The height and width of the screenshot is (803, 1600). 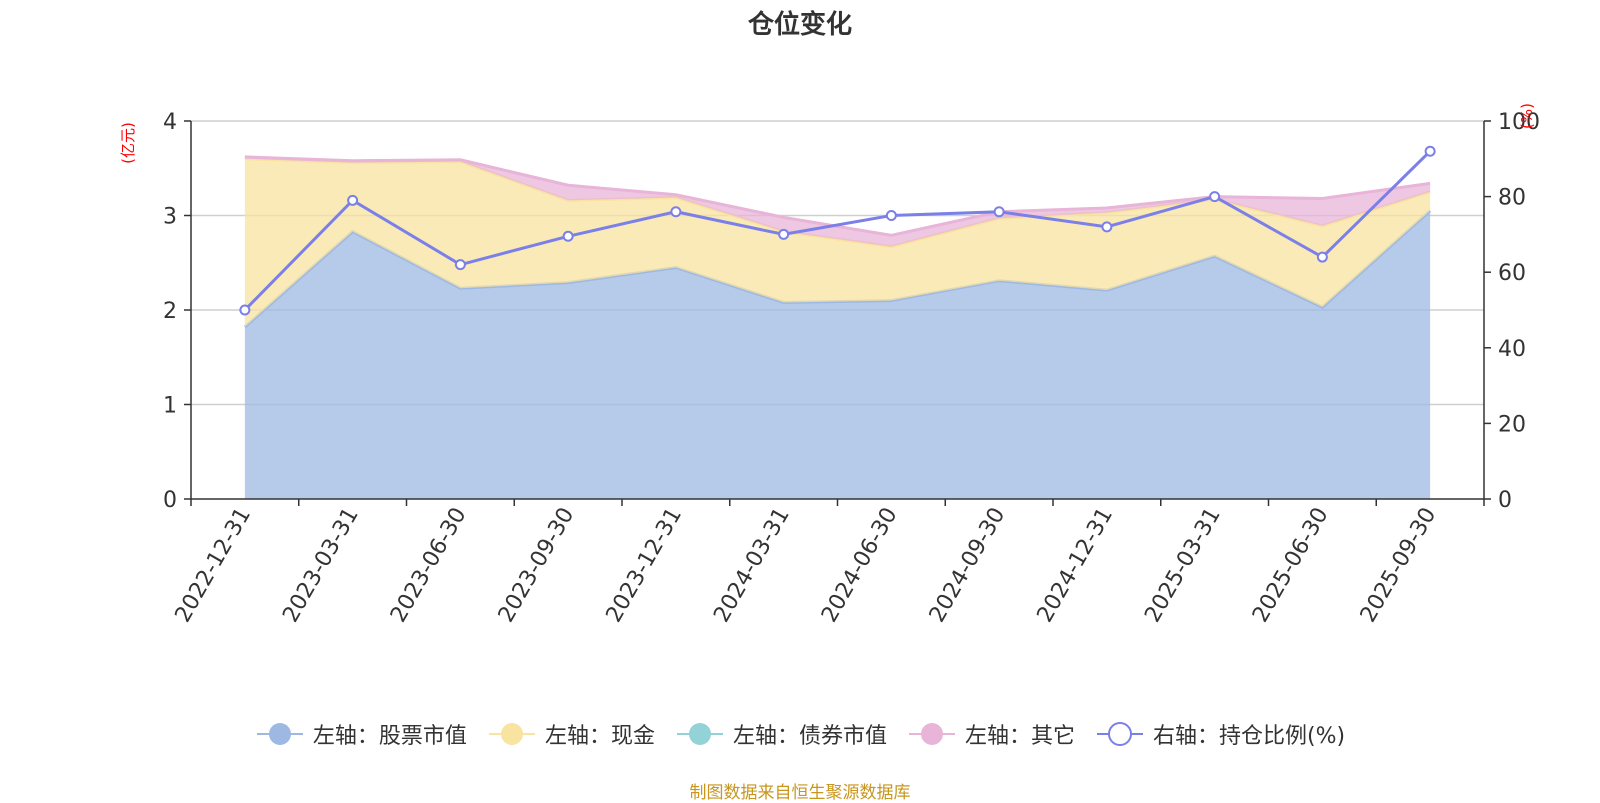 I want to click on source-note: 制图数据来自恒生聚源数据库, so click(x=800, y=793).